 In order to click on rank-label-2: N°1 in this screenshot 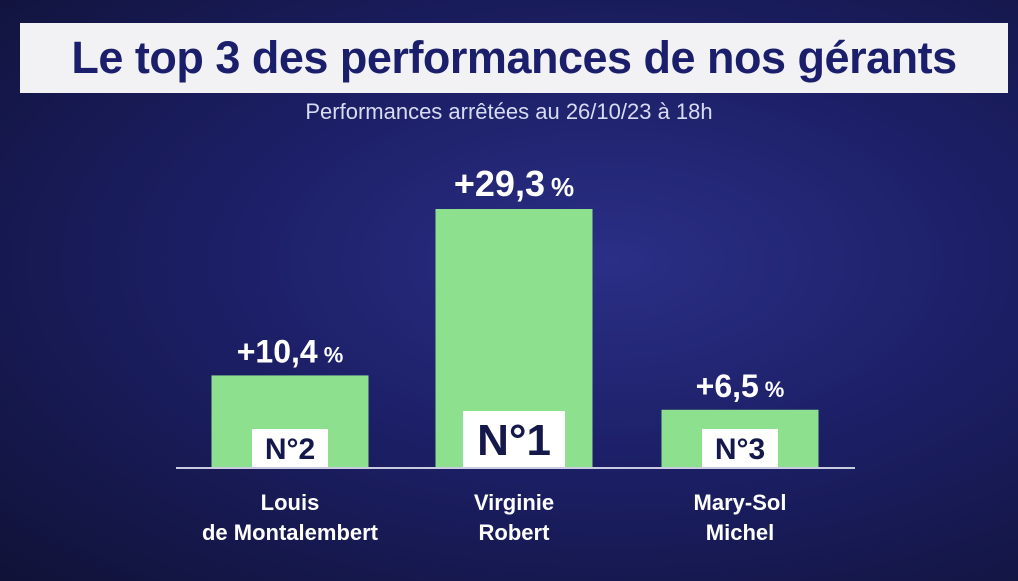, I will do `click(514, 440)`.